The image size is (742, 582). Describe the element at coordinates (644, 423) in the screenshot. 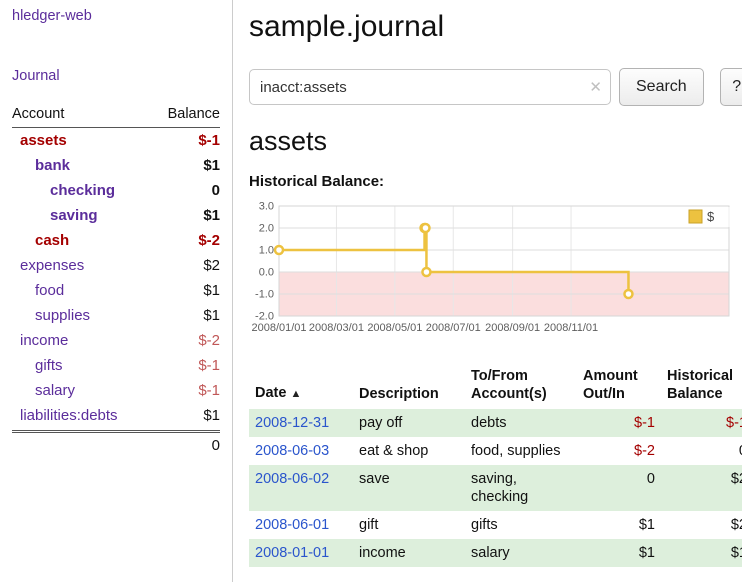

I see `amount-cell: $-1` at that location.